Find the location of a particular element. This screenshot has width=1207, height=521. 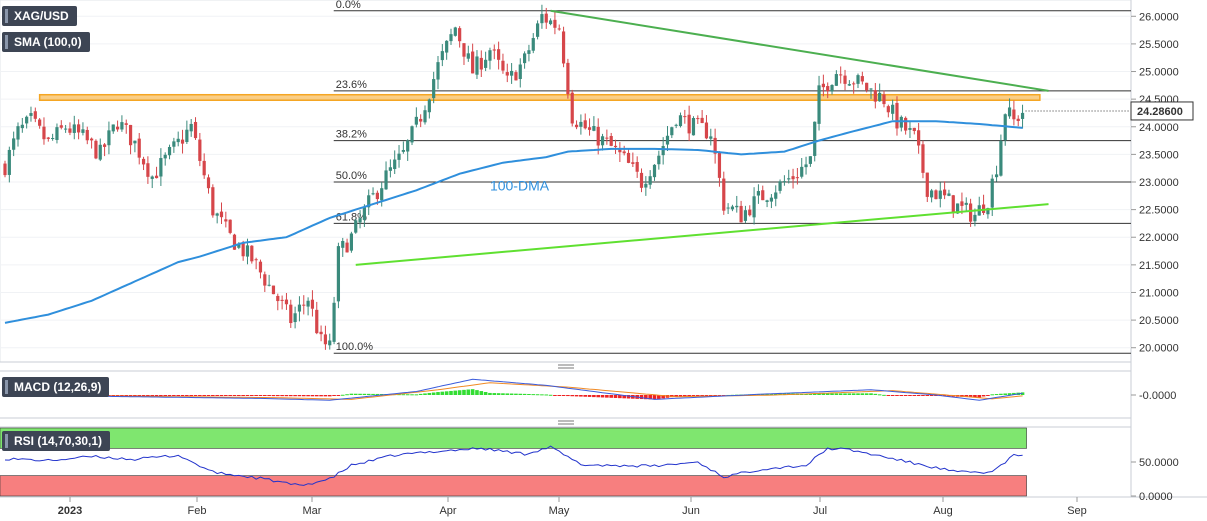

time-tick-label: Apr is located at coordinates (447, 511).